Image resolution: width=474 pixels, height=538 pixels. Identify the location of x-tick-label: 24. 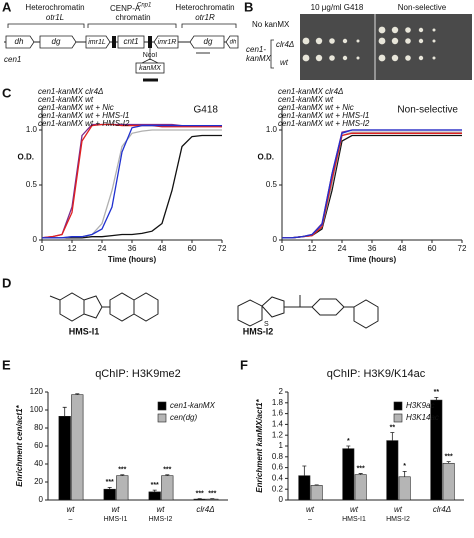
(102, 248).